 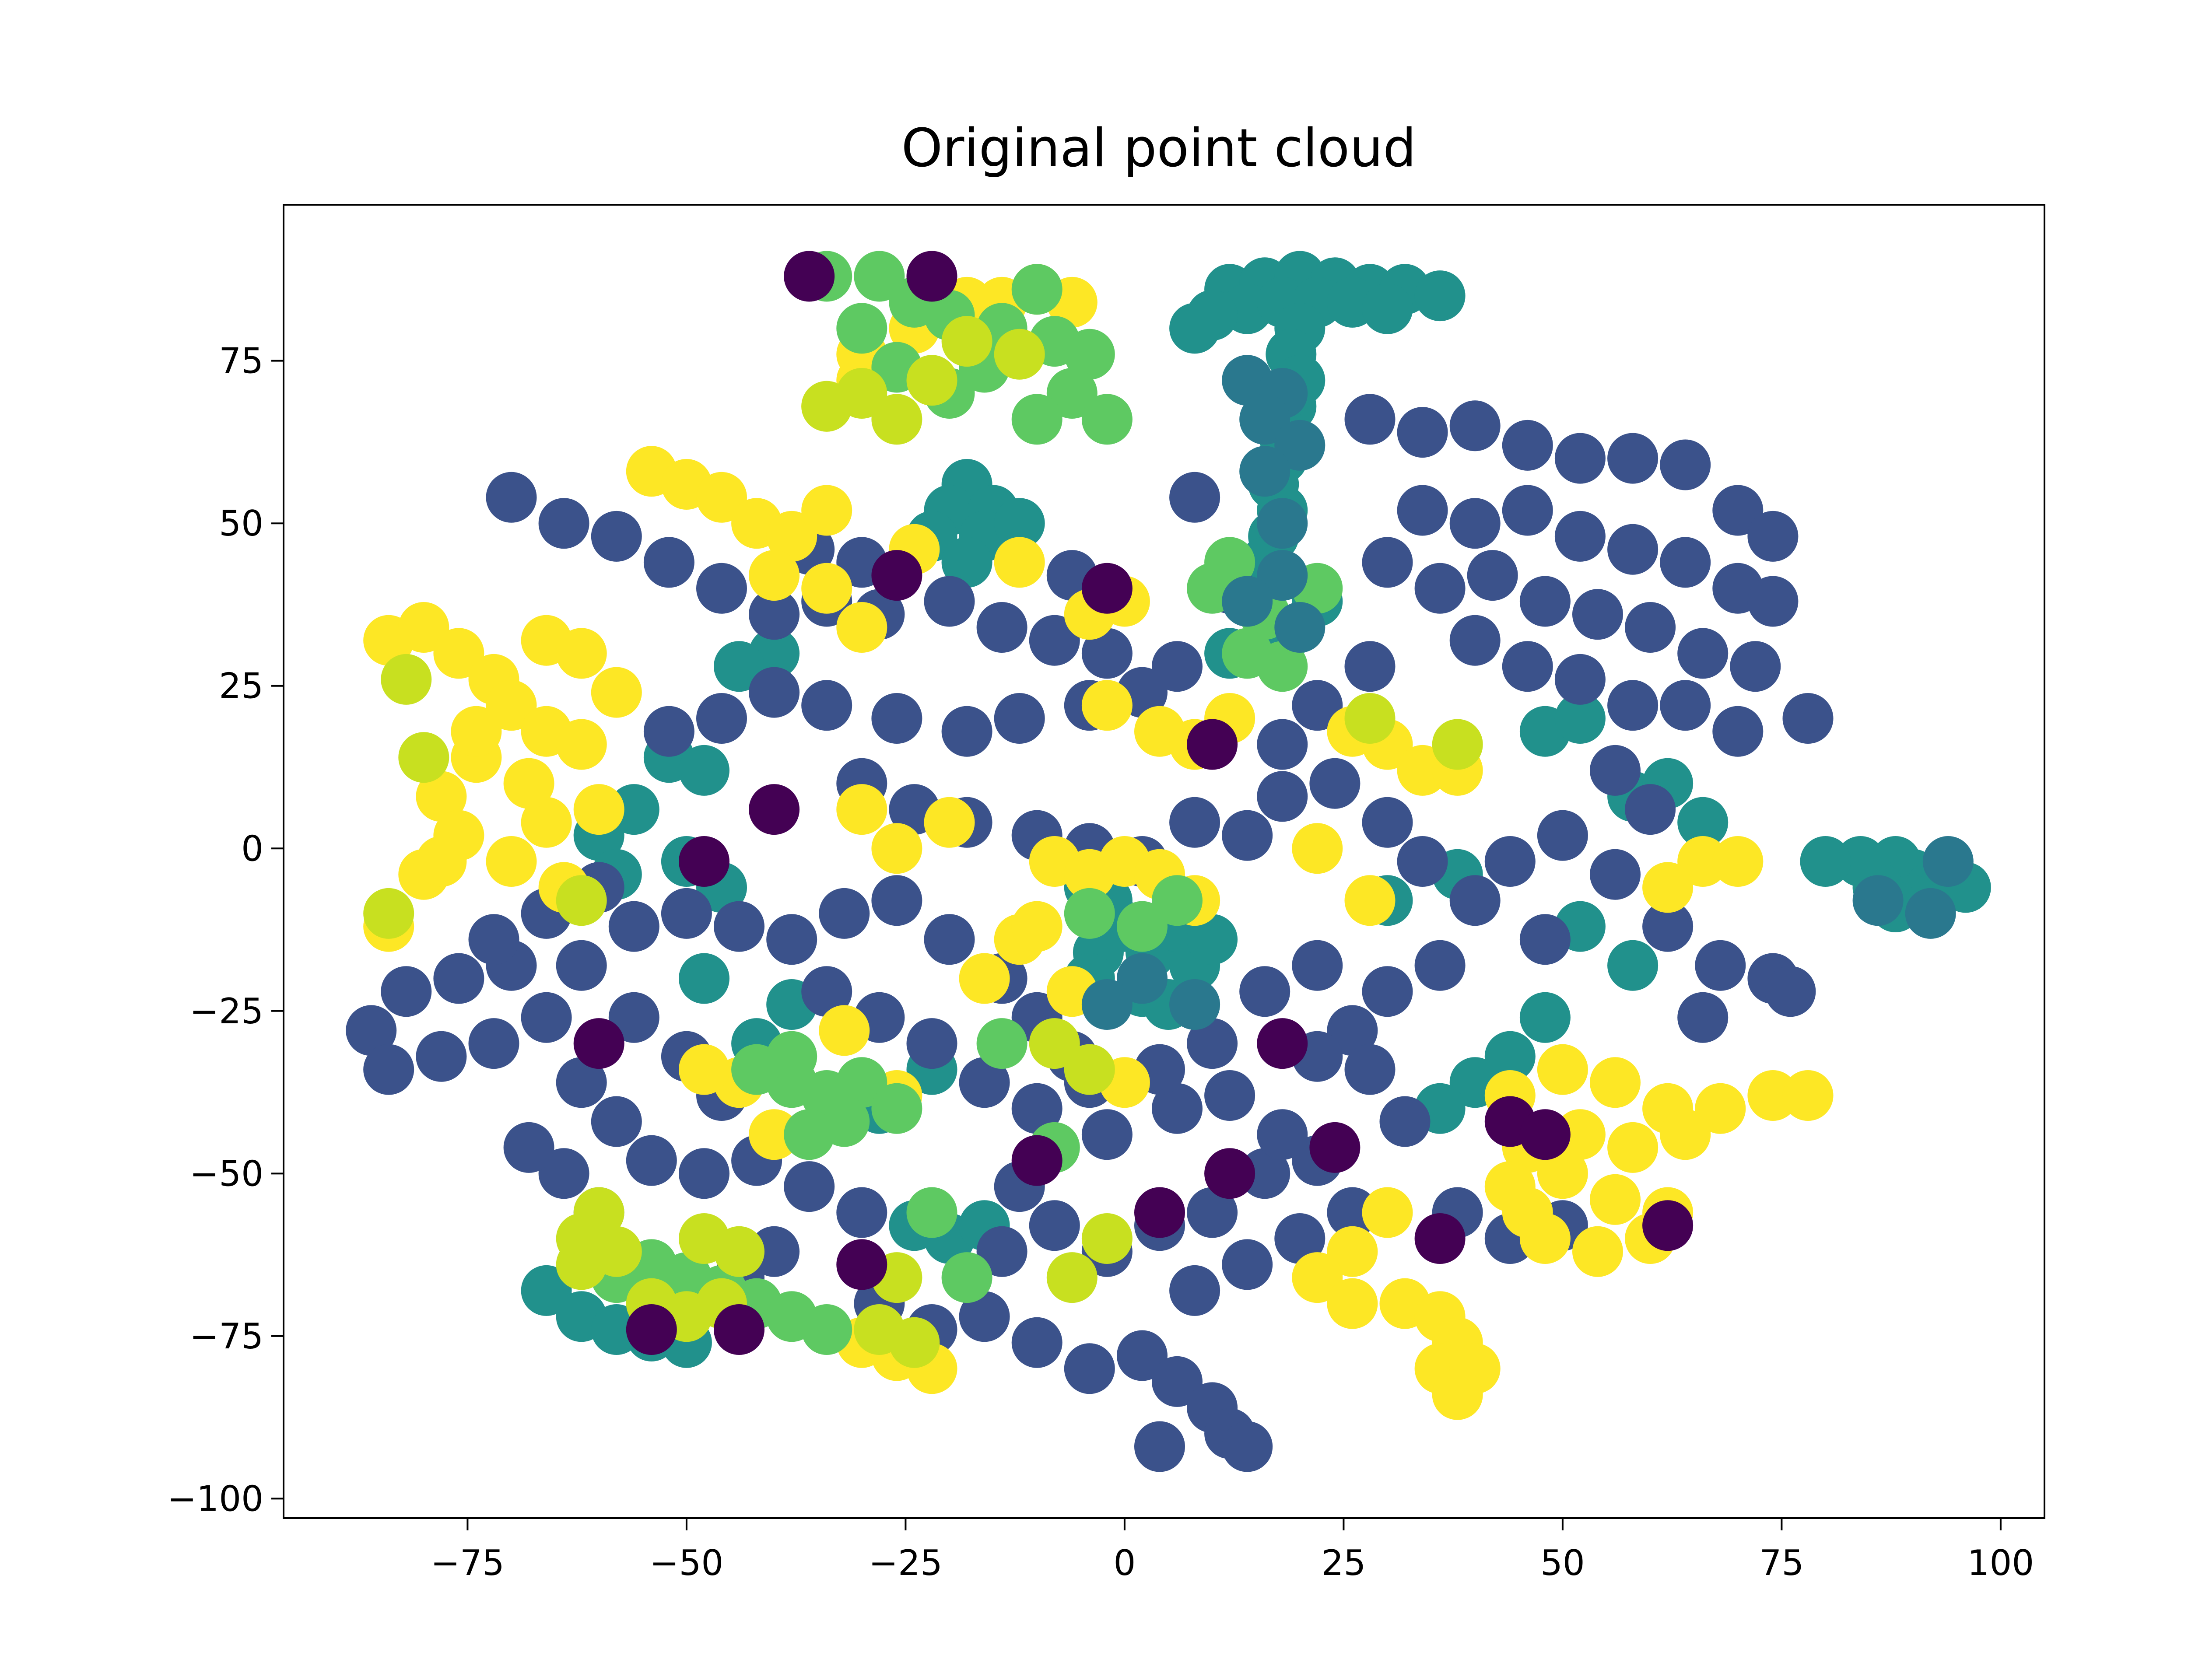 I want to click on y-tick-label: −100, so click(x=215, y=1498).